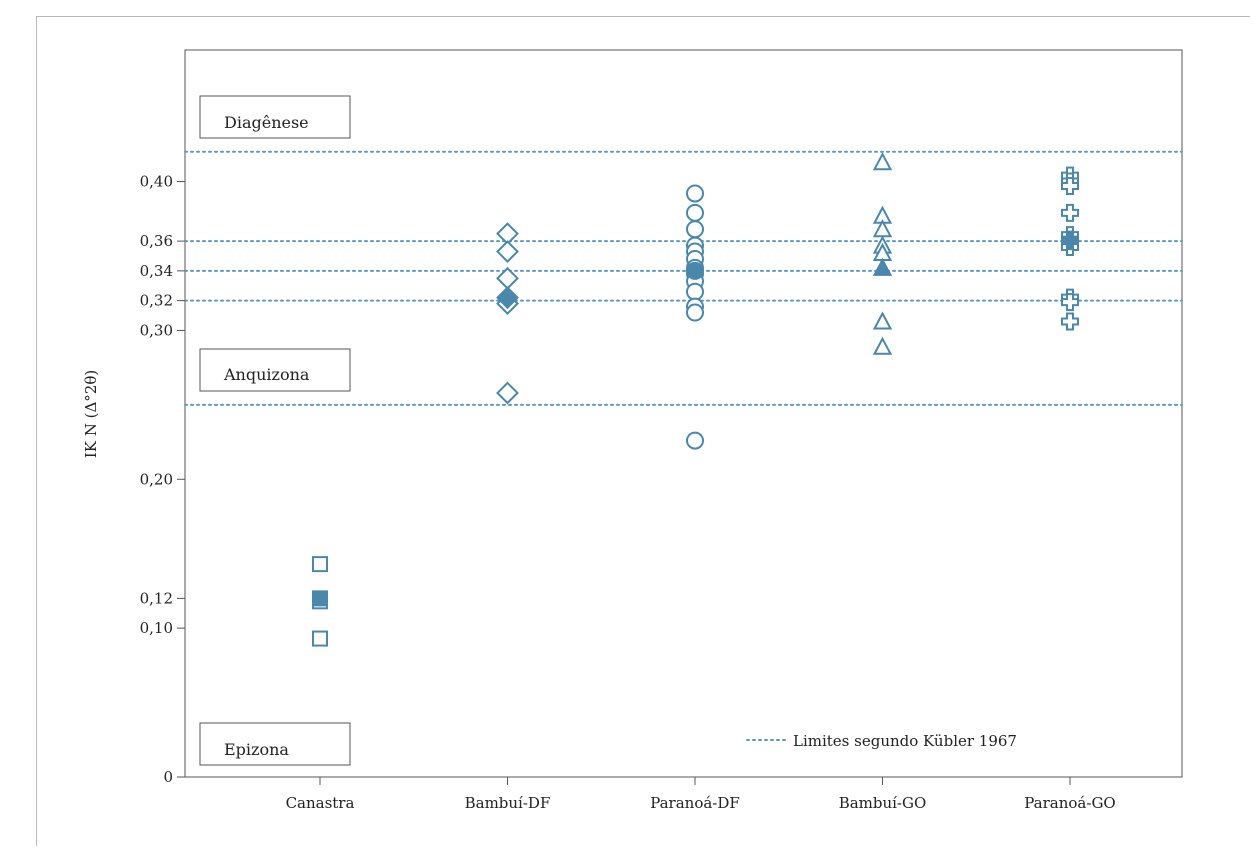  Describe the element at coordinates (695, 803) in the screenshot. I see `x-tick-label: Paranoá-DF` at that location.